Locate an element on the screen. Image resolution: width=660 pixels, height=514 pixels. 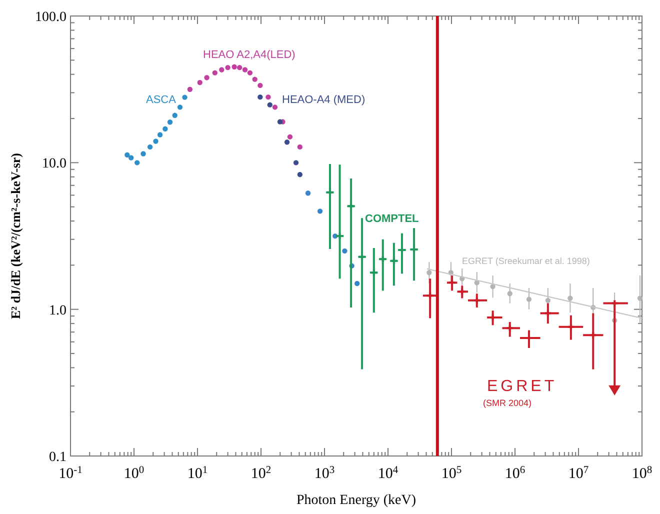
series-label: ASCA is located at coordinates (161, 100).